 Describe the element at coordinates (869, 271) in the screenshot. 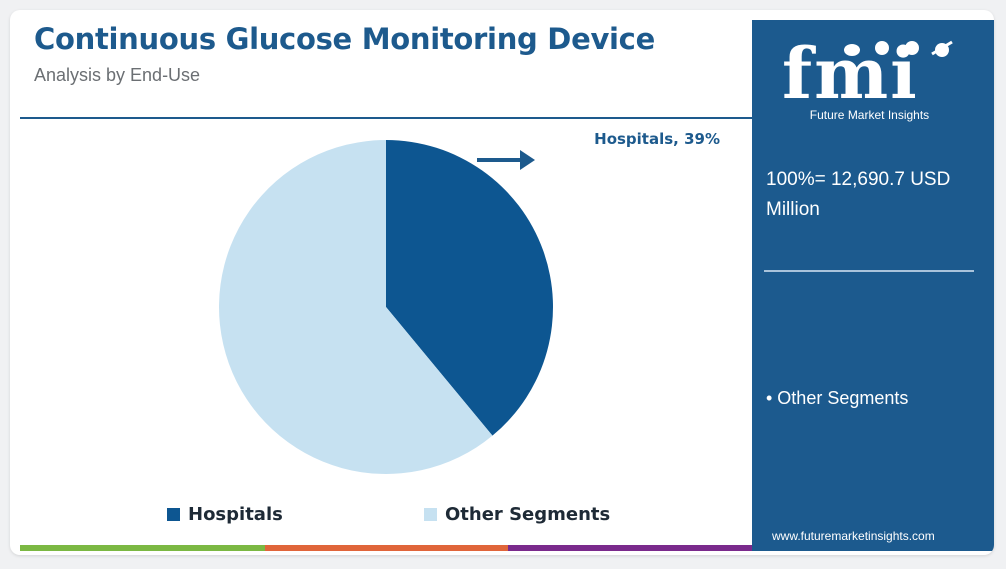

I see `panel-divider` at that location.